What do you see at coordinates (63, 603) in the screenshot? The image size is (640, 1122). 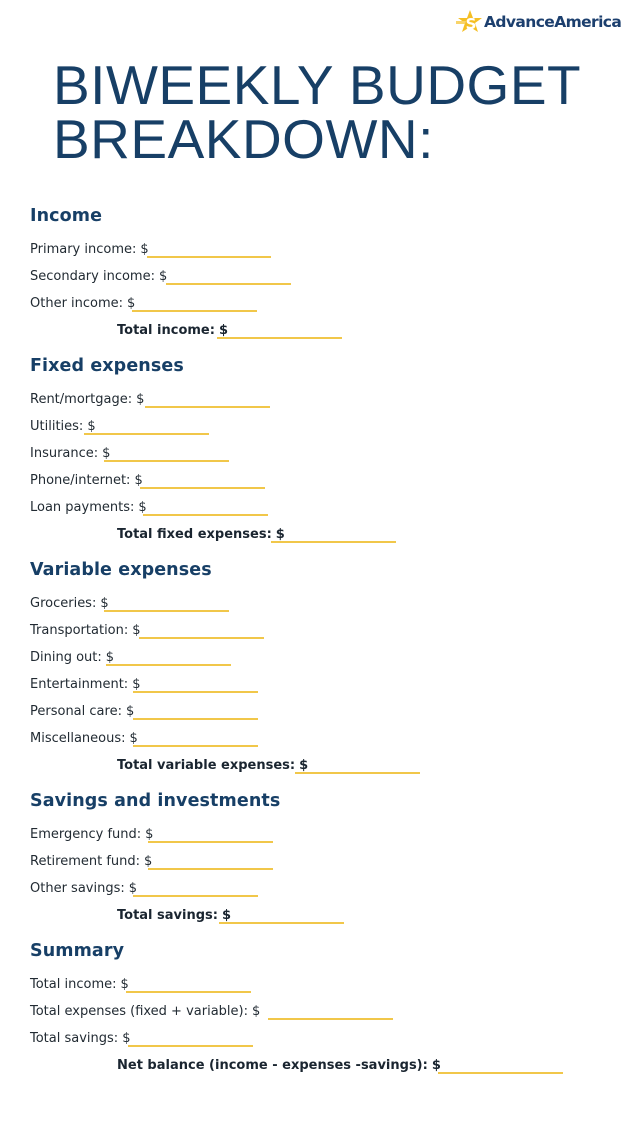 I see `field-label: Groceries:` at bounding box center [63, 603].